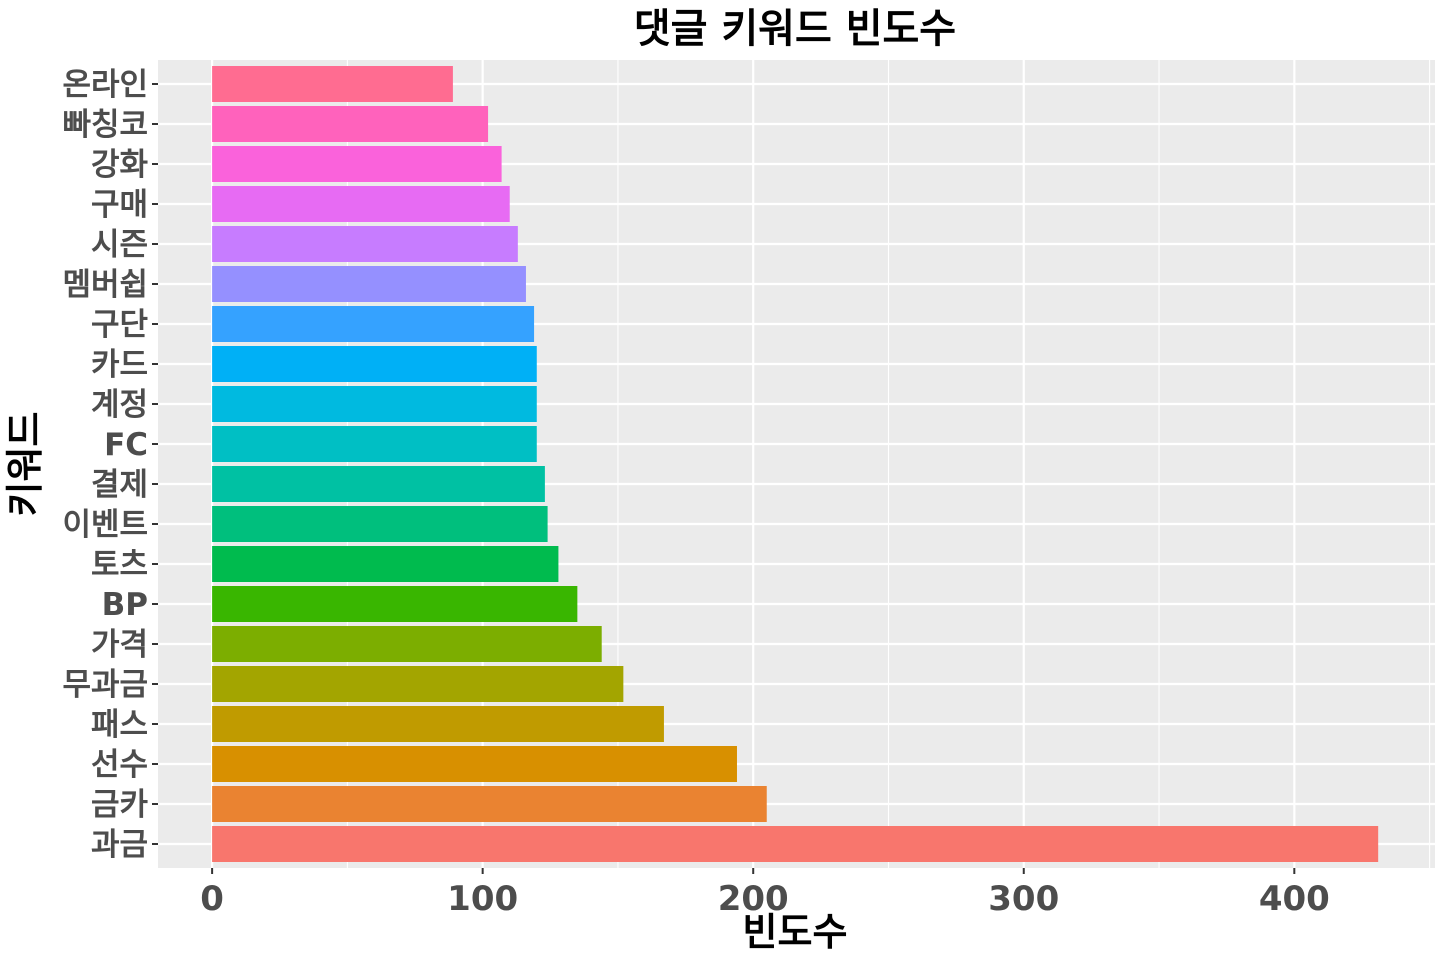  Describe the element at coordinates (119, 485) in the screenshot. I see `y-tick-label: 결제` at that location.